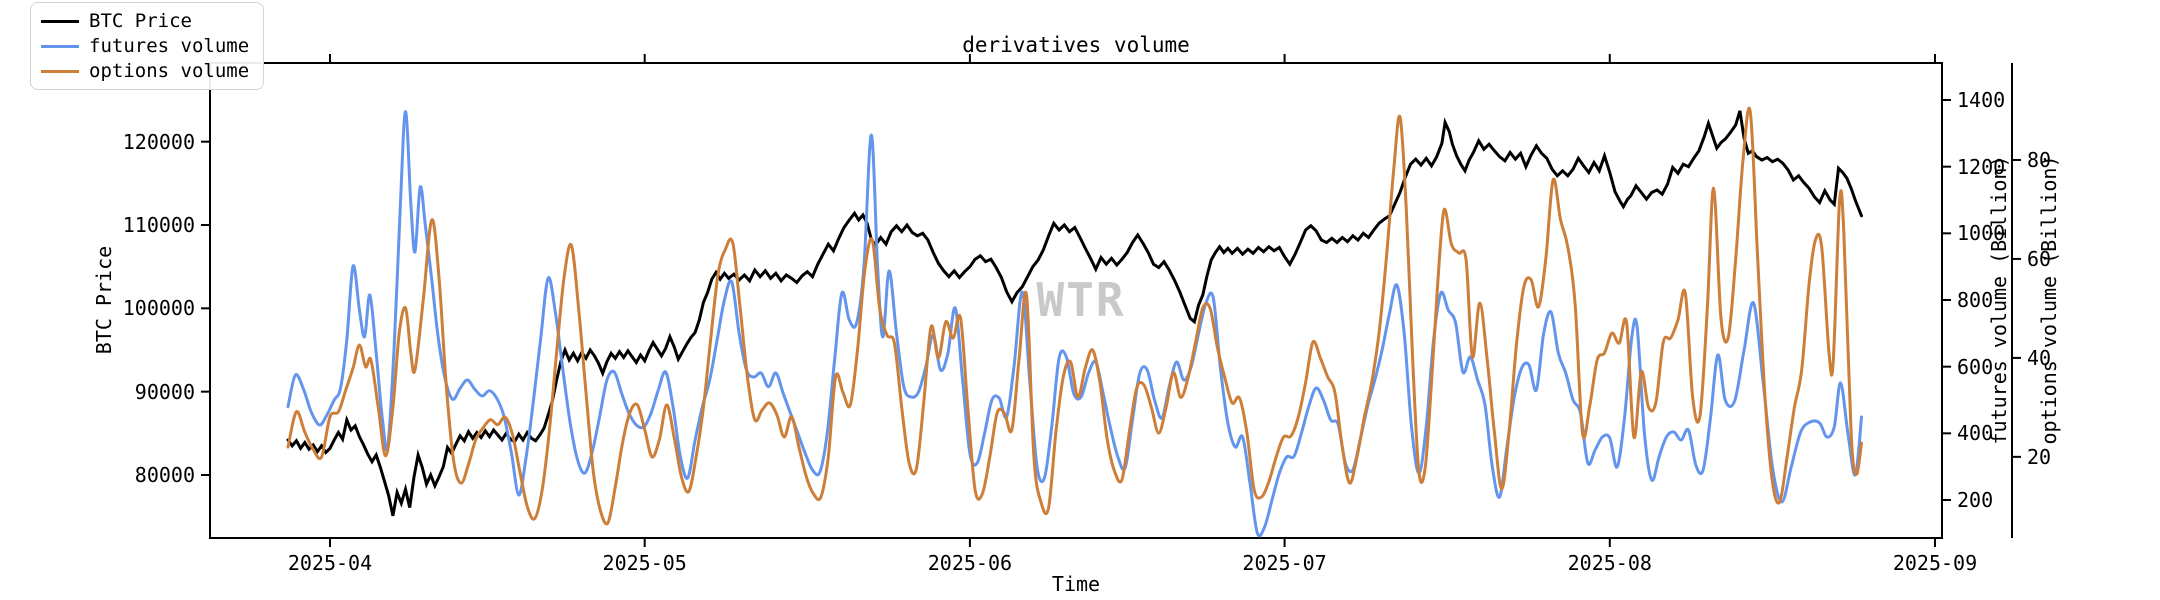 This screenshot has width=2160, height=600. What do you see at coordinates (2049, 300) in the screenshot?
I see `y-axis-label-options-volume: options volume (Billion)` at bounding box center [2049, 300].